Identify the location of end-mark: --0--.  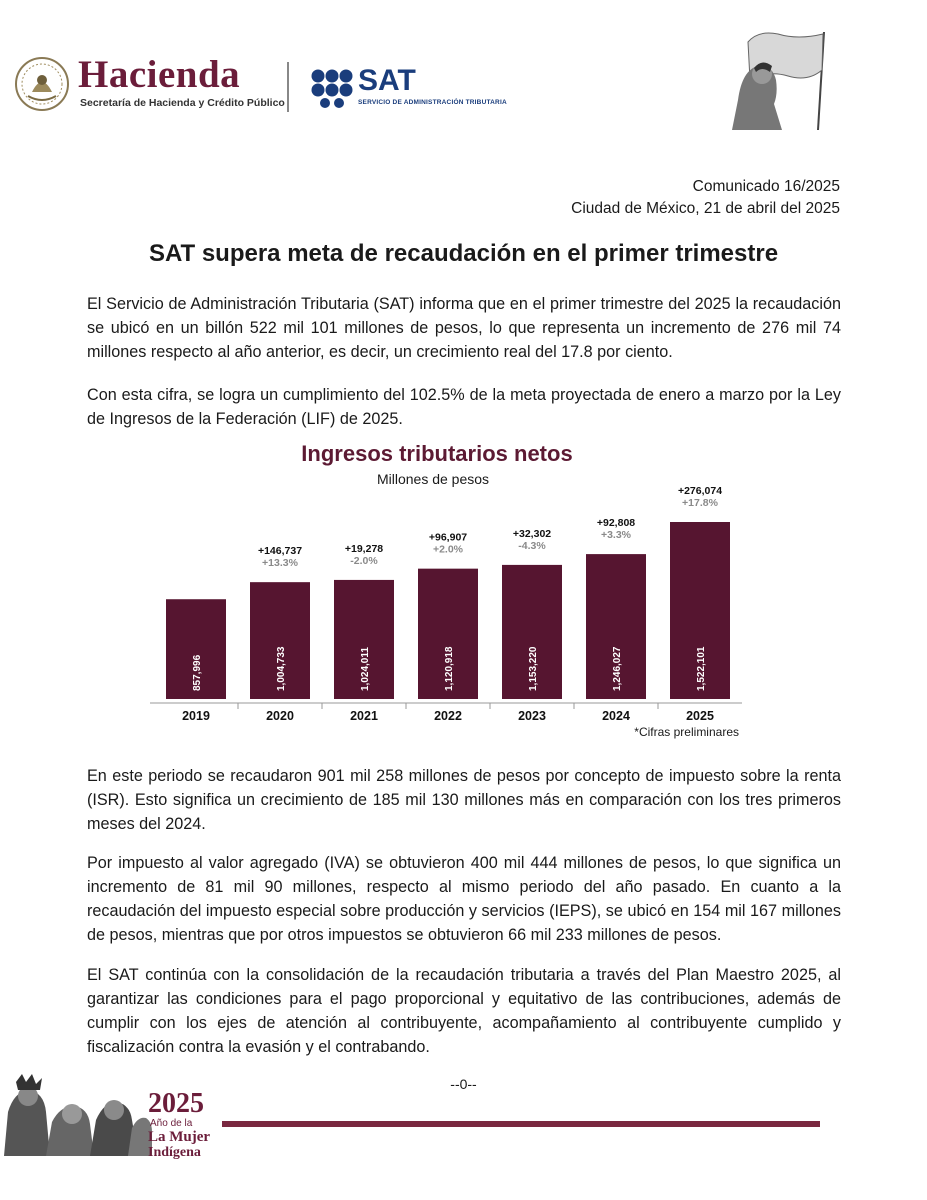
(463, 1084).